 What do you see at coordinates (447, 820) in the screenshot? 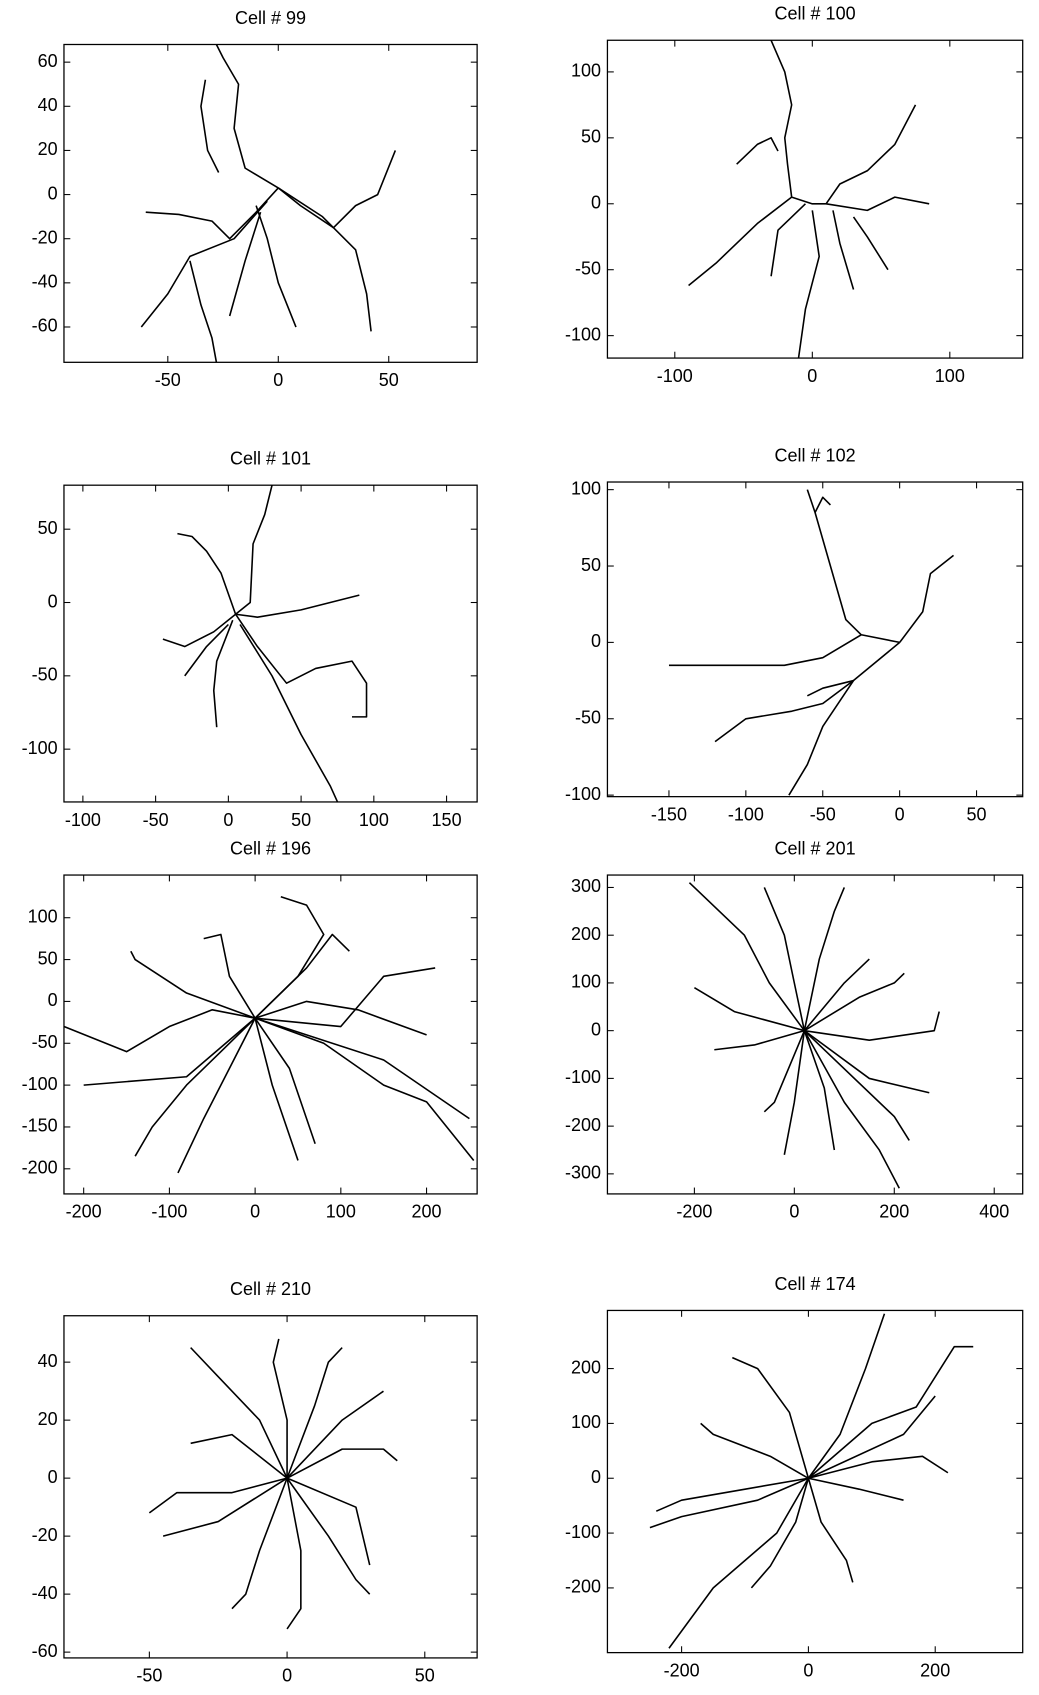
I see `x-tick-label: 150` at bounding box center [447, 820].